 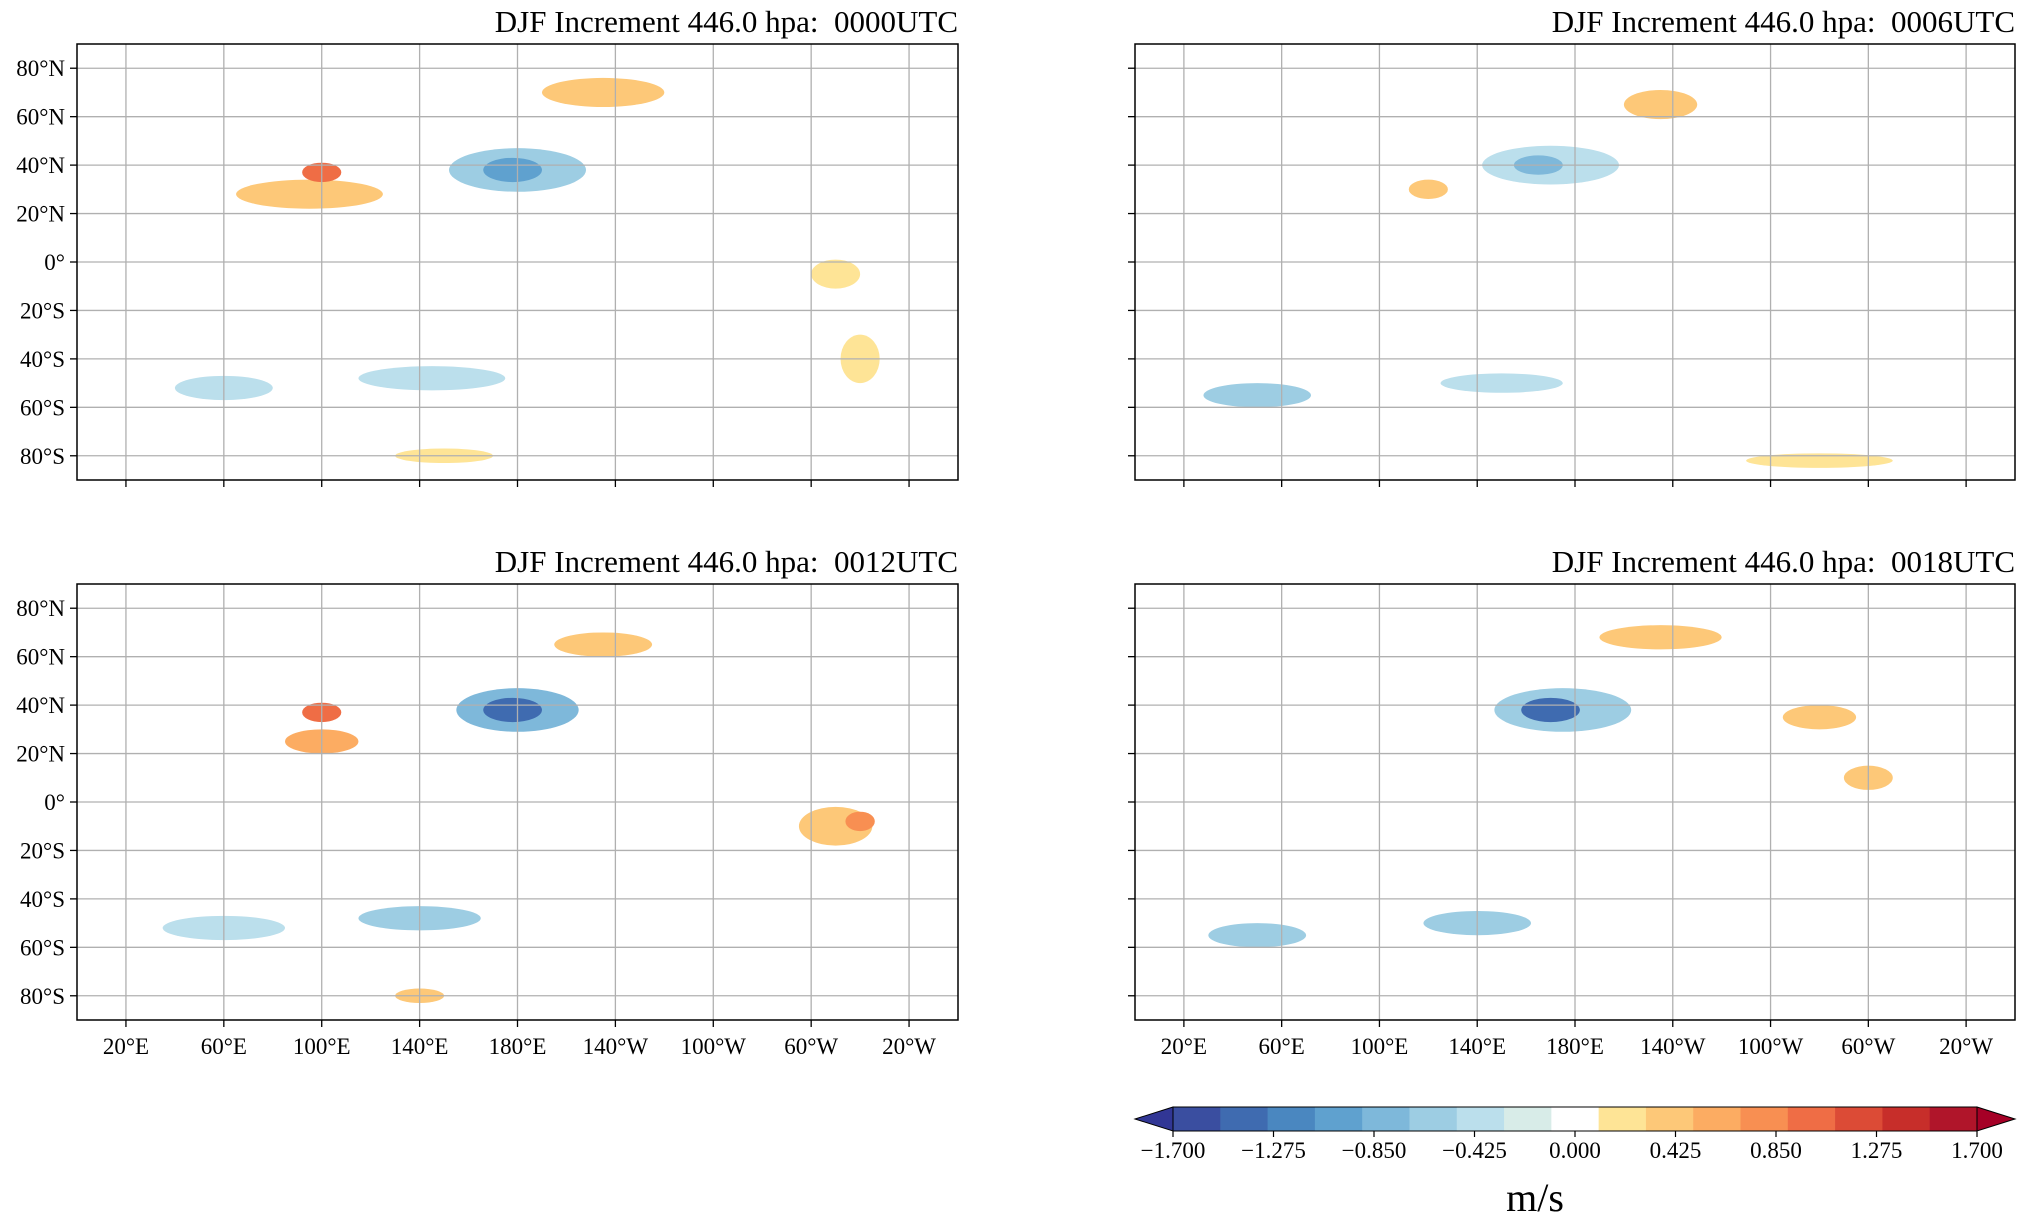 I want to click on colorbar-tick-label: 0.850, so click(x=1776, y=1150).